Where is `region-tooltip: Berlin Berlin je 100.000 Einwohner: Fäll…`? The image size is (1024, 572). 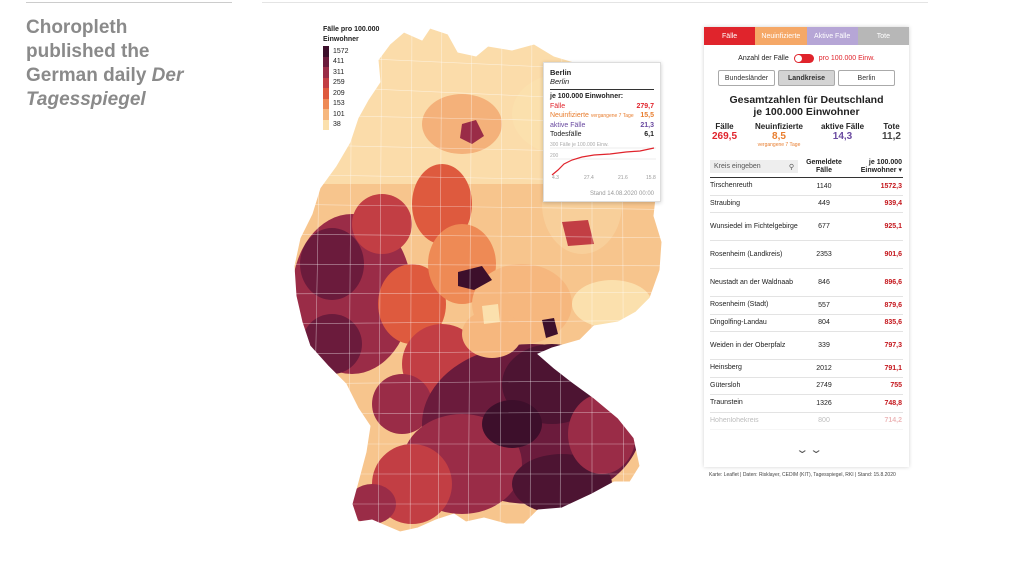
region-tooltip: Berlin Berlin je 100.000 Einwohner: Fäll… is located at coordinates (602, 132).